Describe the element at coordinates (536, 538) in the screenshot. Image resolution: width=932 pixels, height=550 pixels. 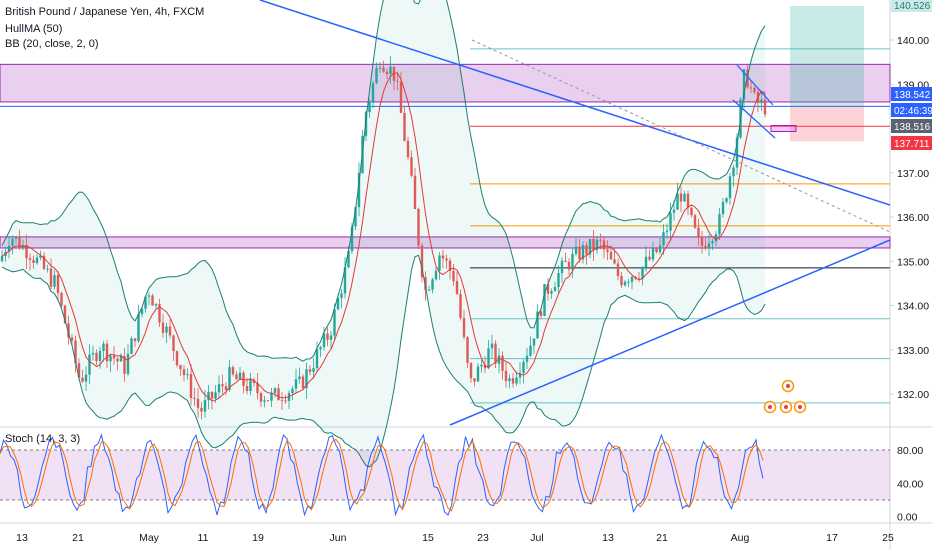
I see `time-tick-label: Jul` at that location.